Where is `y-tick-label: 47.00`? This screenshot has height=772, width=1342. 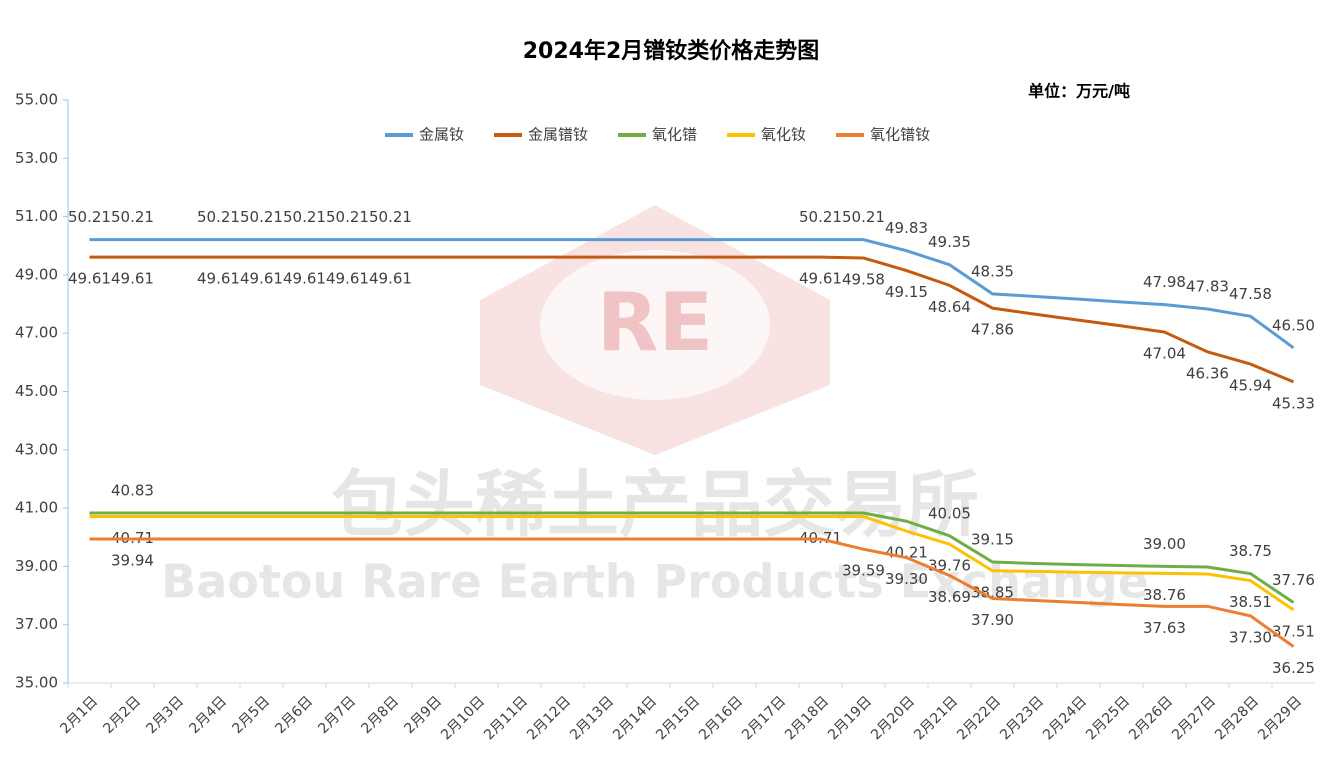
y-tick-label: 47.00 is located at coordinates (36, 333).